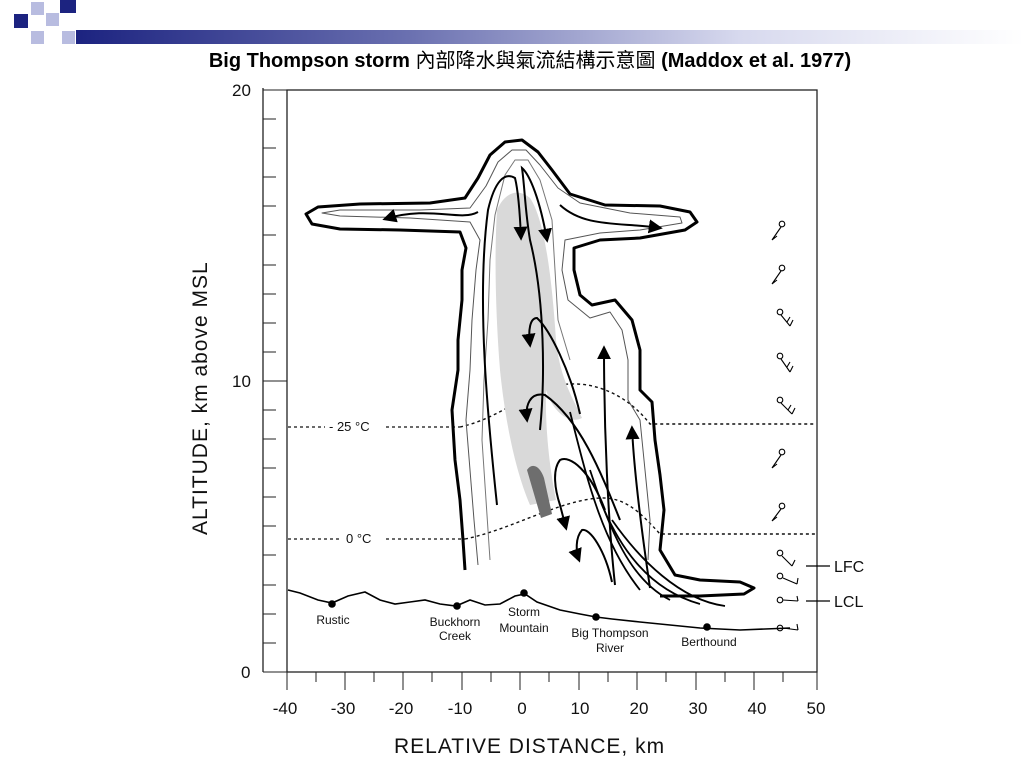  Describe the element at coordinates (535, 60) in the screenshot. I see `title-cjk: 內部降水與氣流結構示意圖` at that location.